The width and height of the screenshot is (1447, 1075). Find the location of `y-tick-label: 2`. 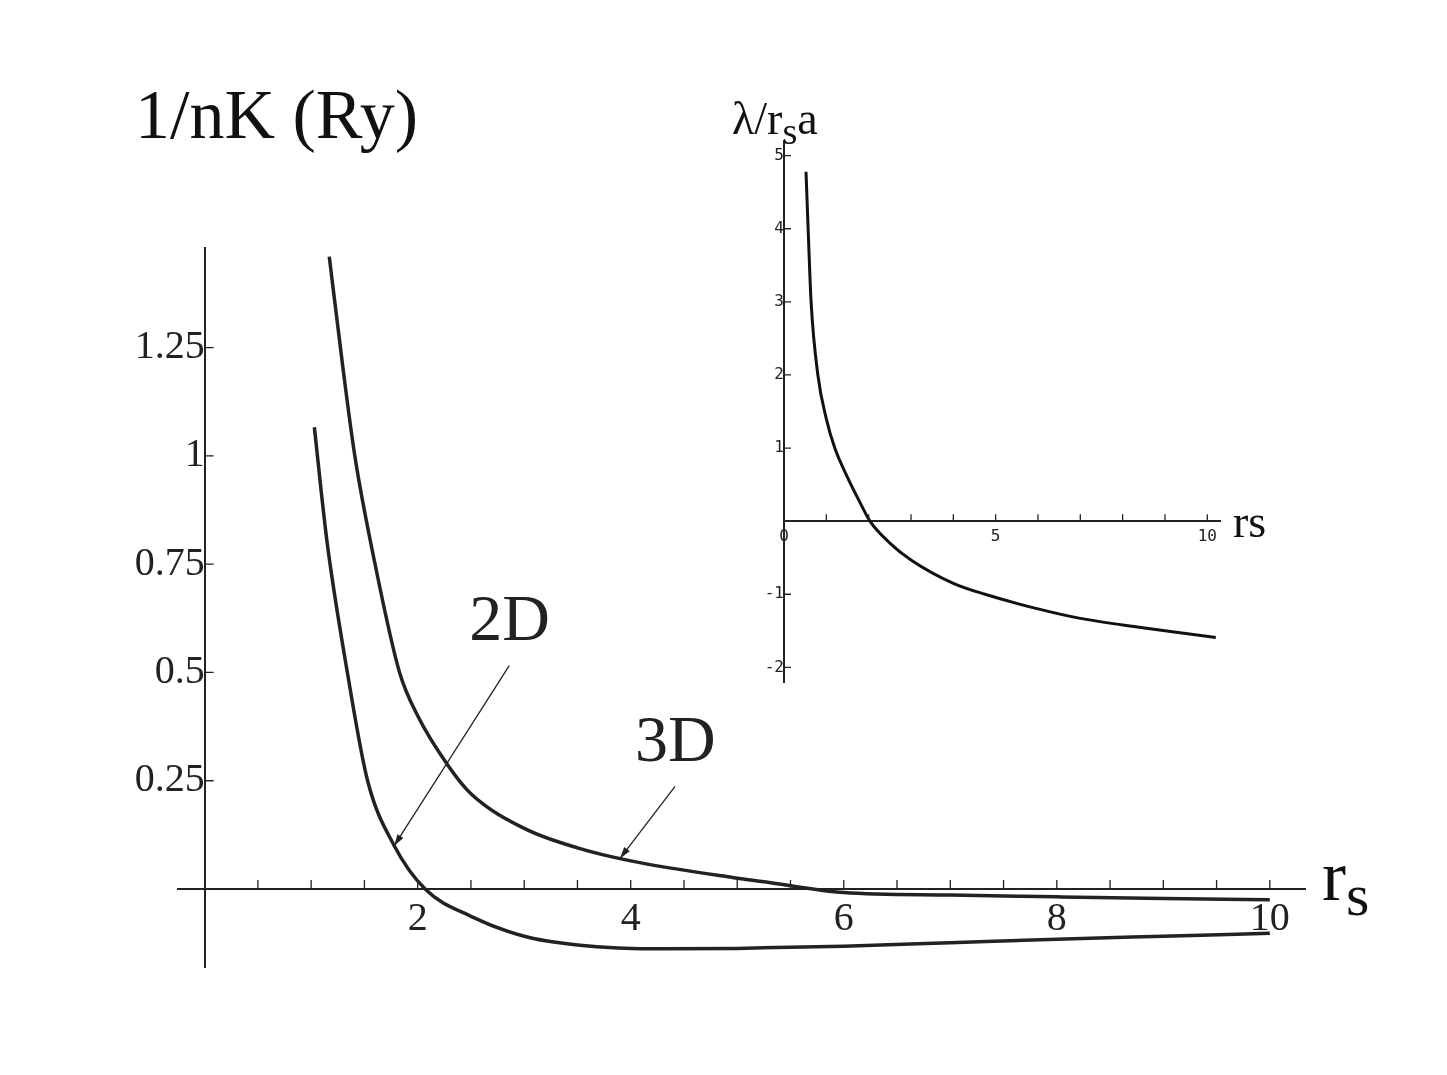

y-tick-label: 2 is located at coordinates (779, 374).